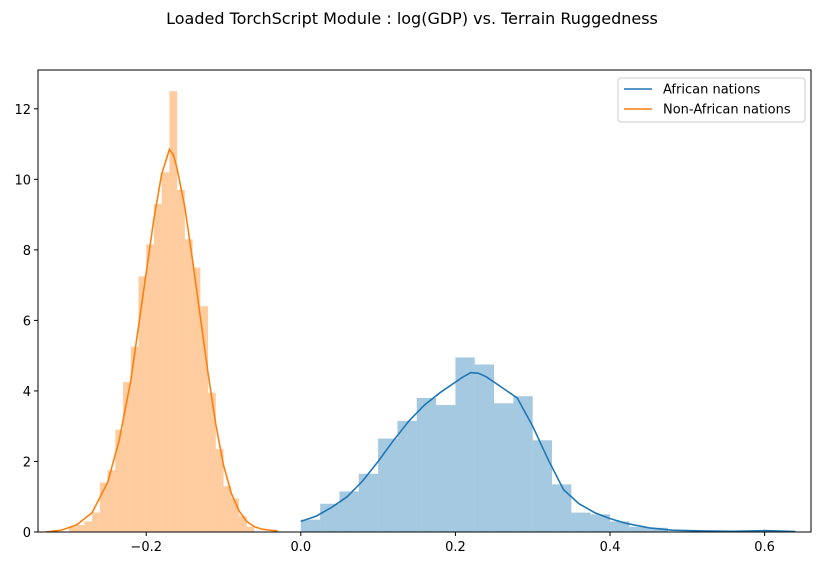 The width and height of the screenshot is (825, 565). I want to click on y-tick-label-0: 0, so click(27, 533).